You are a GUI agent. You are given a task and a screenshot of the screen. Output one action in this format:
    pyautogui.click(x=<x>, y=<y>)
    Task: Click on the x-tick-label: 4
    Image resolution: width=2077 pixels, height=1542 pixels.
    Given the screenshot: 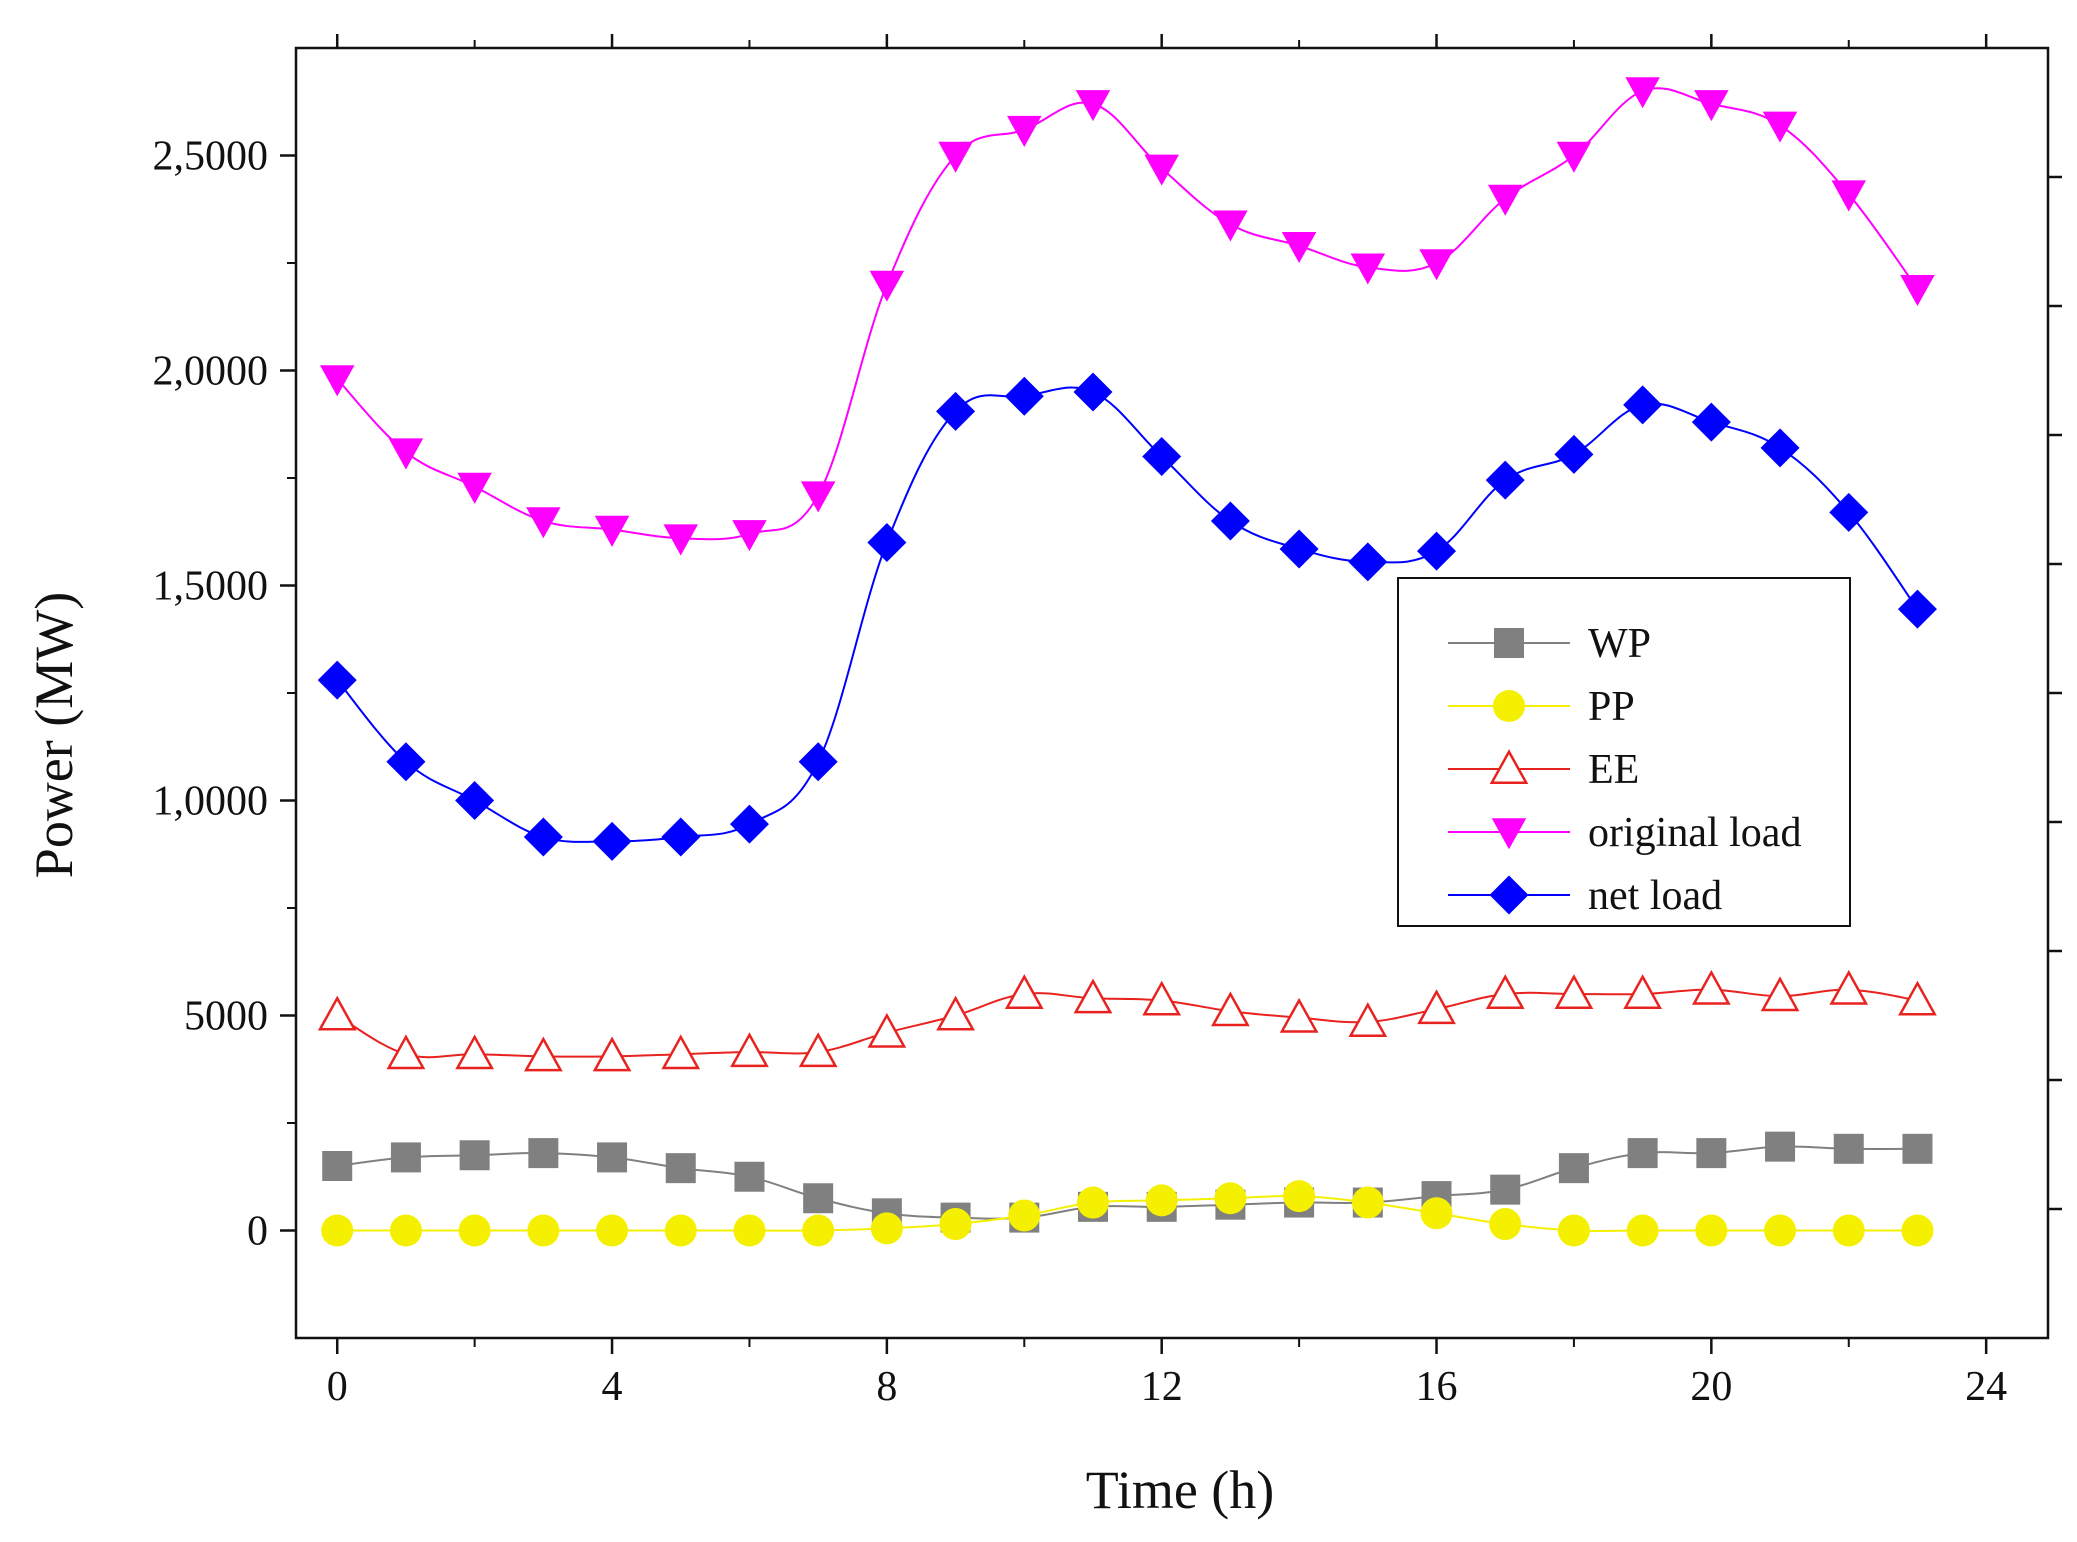 What is the action you would take?
    pyautogui.click(x=612, y=1387)
    